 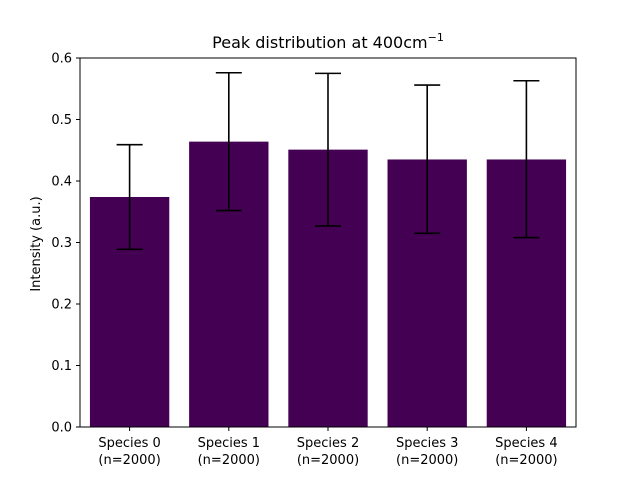 I want to click on y-tick-label-1: 0.1, so click(x=61, y=366).